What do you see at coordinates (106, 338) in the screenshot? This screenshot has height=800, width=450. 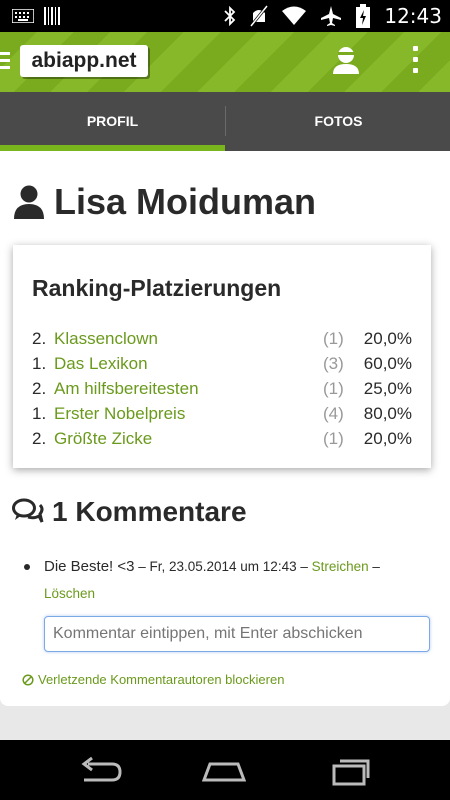 I see `ranking-category-link: Klassenclown` at bounding box center [106, 338].